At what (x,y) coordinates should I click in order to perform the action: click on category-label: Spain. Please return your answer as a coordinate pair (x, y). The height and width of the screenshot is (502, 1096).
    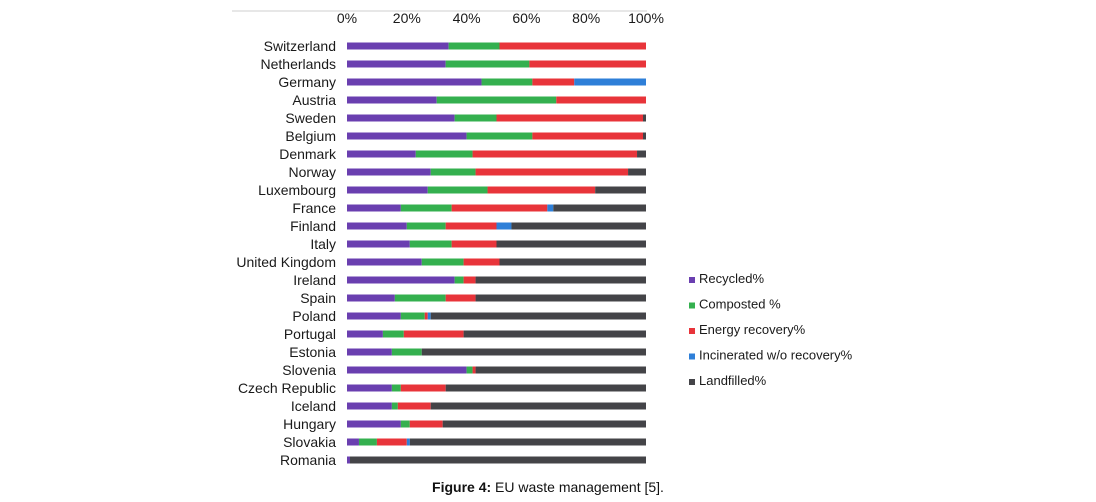
    Looking at the image, I should click on (318, 298).